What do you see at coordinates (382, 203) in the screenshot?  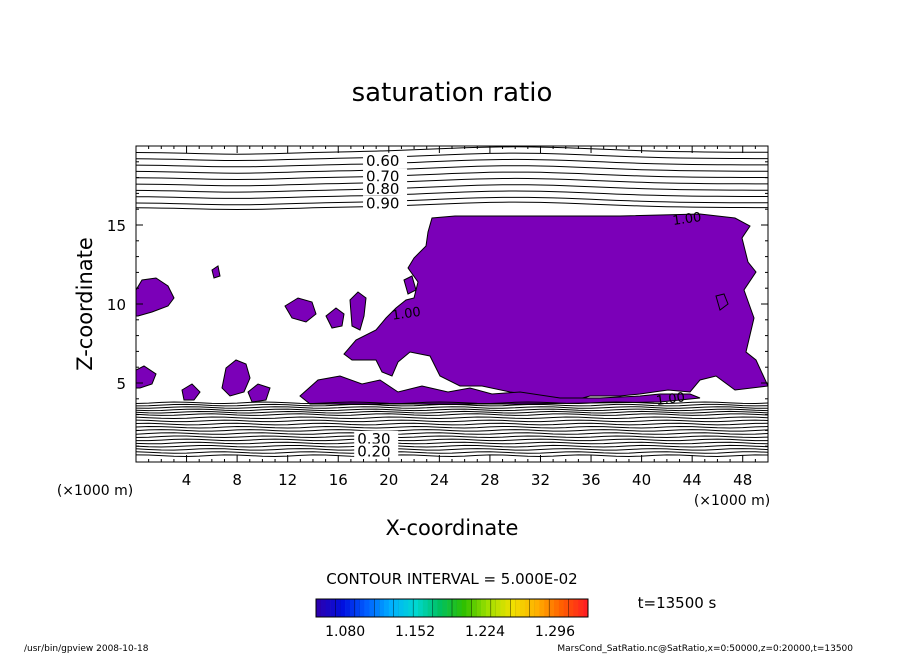 I see `upper-contour-label: 0.90` at bounding box center [382, 203].